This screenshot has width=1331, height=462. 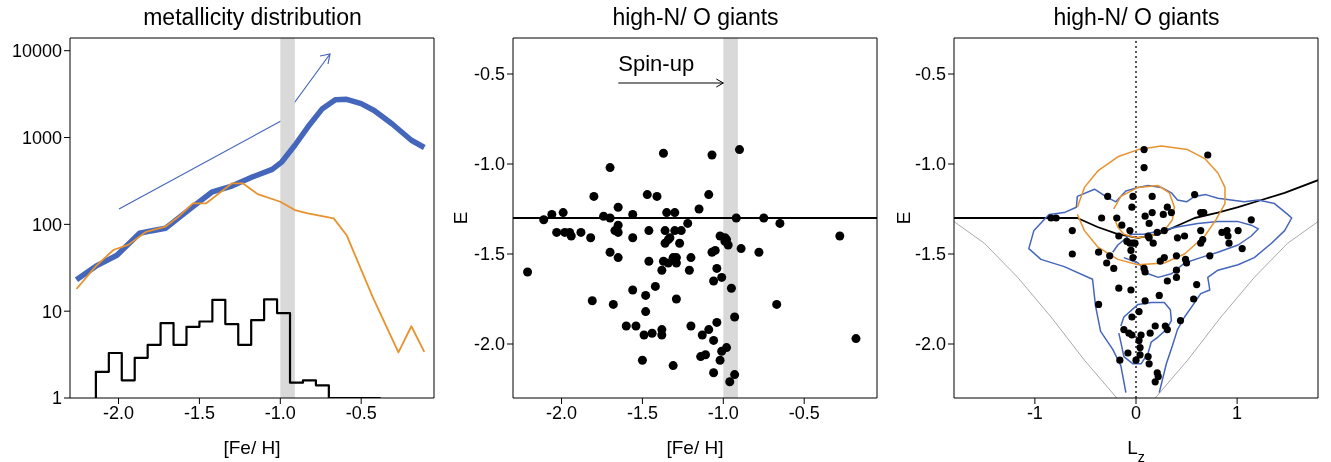 What do you see at coordinates (46, 224) in the screenshot?
I see `y-tick-label: 100` at bounding box center [46, 224].